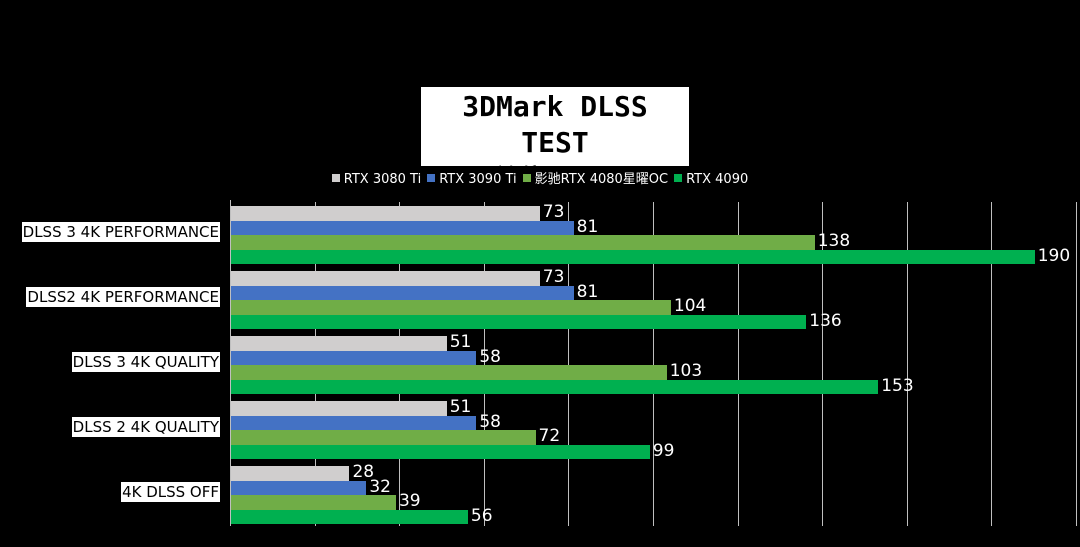 Image resolution: width=1080 pixels, height=547 pixels. I want to click on legend-item: RTX 4090, so click(711, 180).